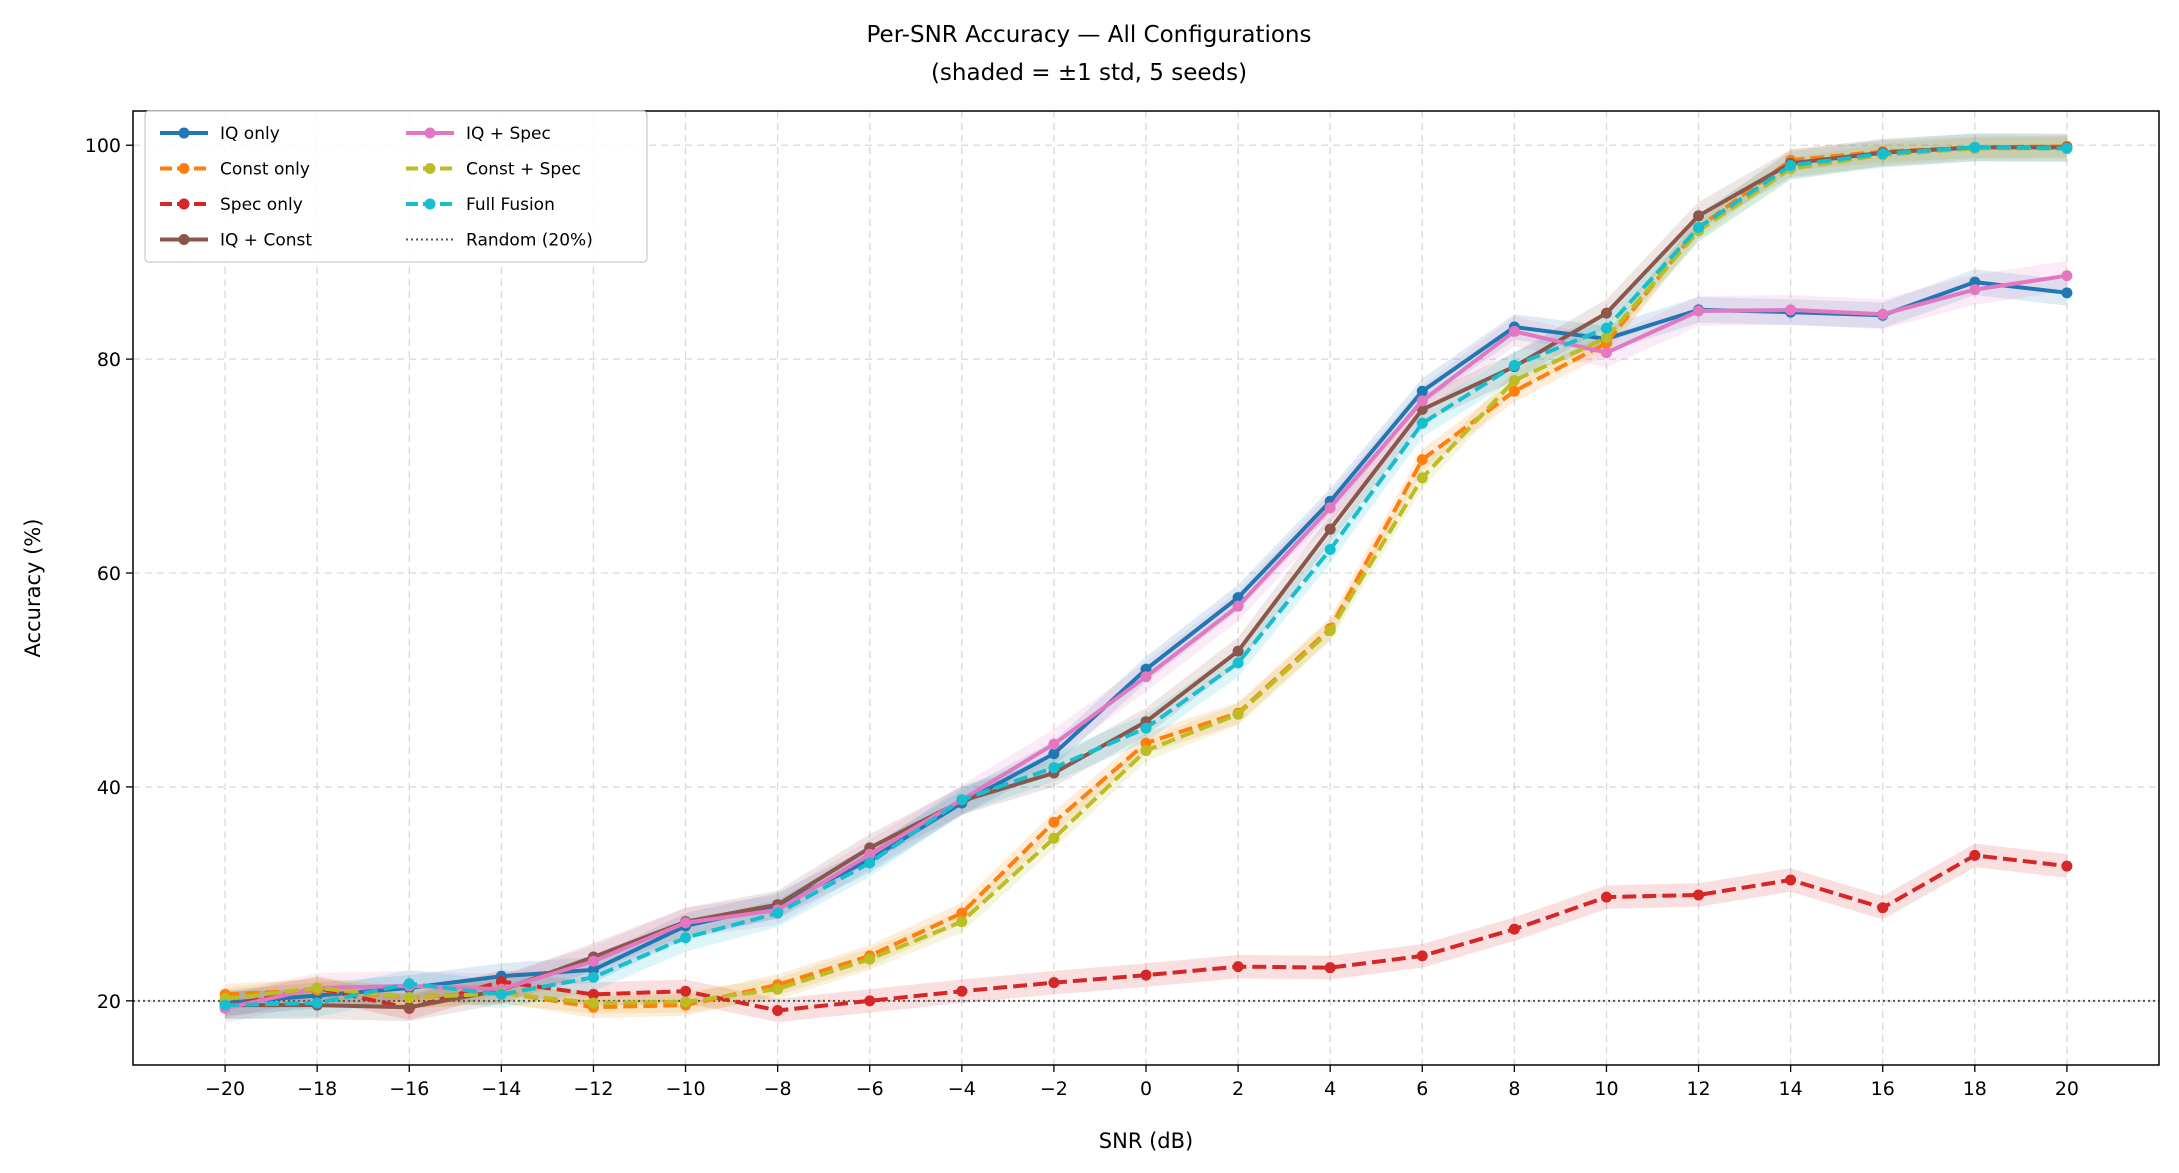 The width and height of the screenshot is (2179, 1173). What do you see at coordinates (33, 588) in the screenshot?
I see `y-axis-label: Accuracy (%)` at bounding box center [33, 588].